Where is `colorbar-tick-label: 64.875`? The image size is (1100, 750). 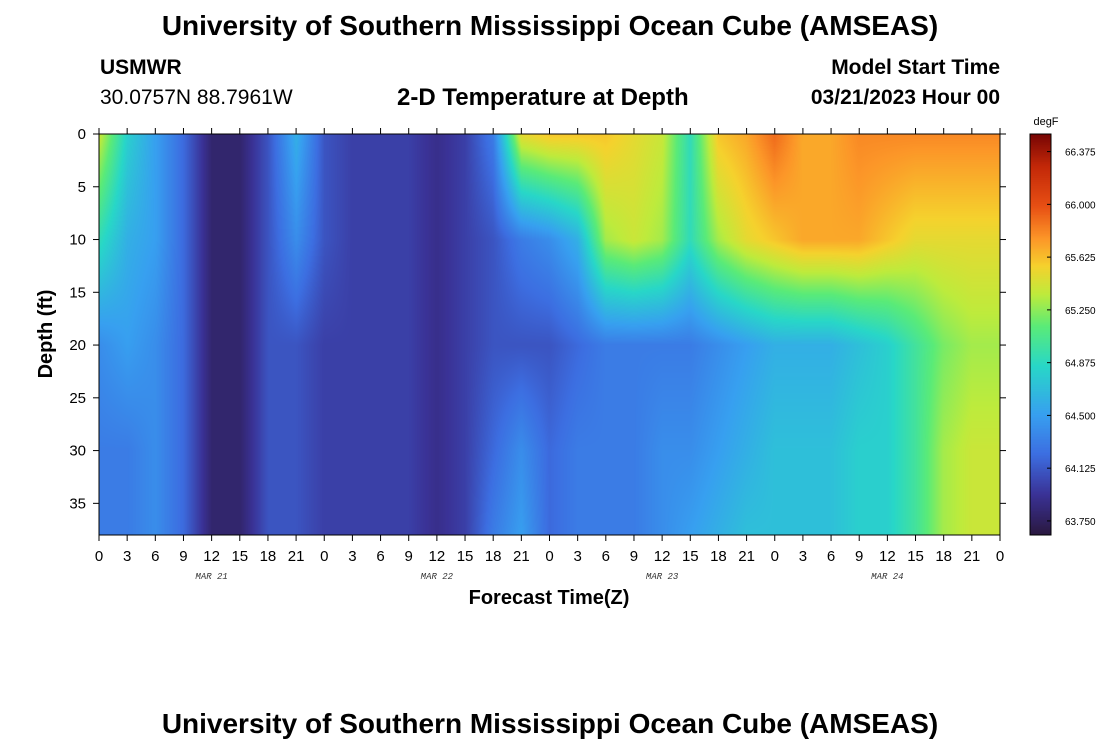 colorbar-tick-label: 64.875 is located at coordinates (1080, 364).